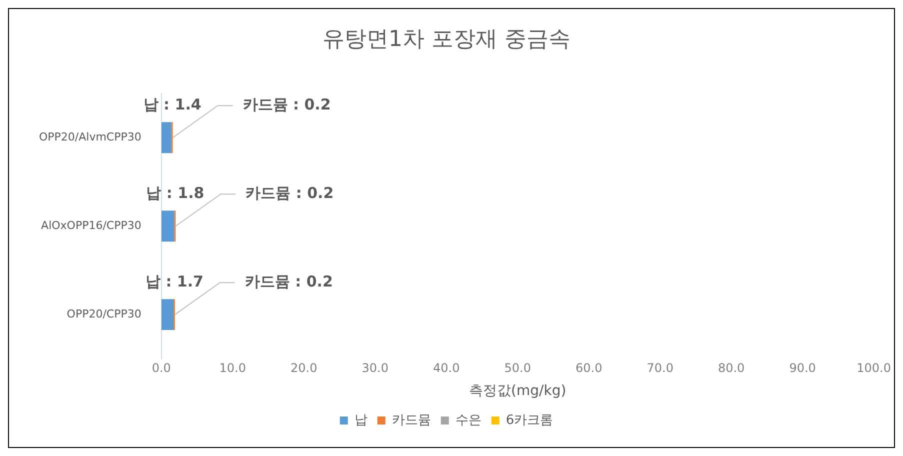 This screenshot has height=456, width=903. What do you see at coordinates (660, 368) in the screenshot?
I see `x-tick-label: 70.0` at bounding box center [660, 368].